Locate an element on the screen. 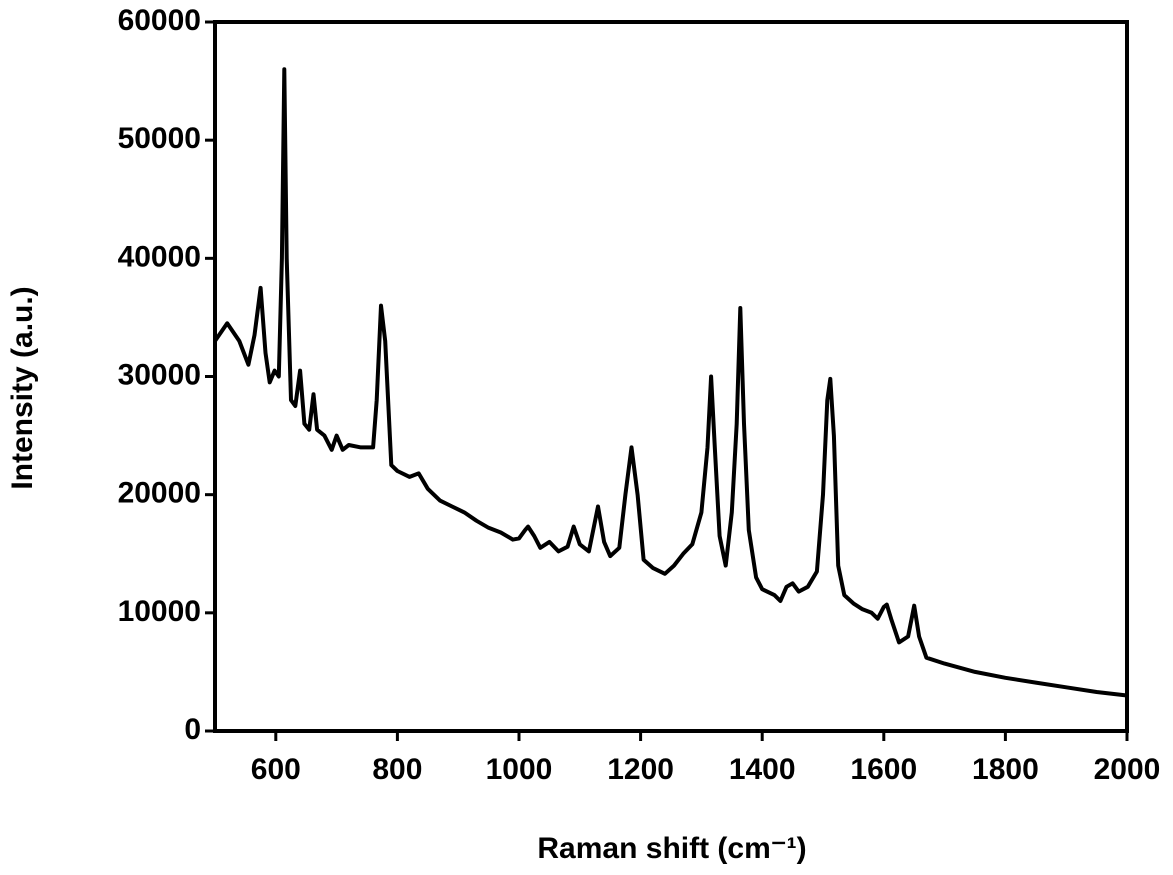 Image resolution: width=1173 pixels, height=875 pixels. y-tick-label: 20000 is located at coordinates (159, 493).